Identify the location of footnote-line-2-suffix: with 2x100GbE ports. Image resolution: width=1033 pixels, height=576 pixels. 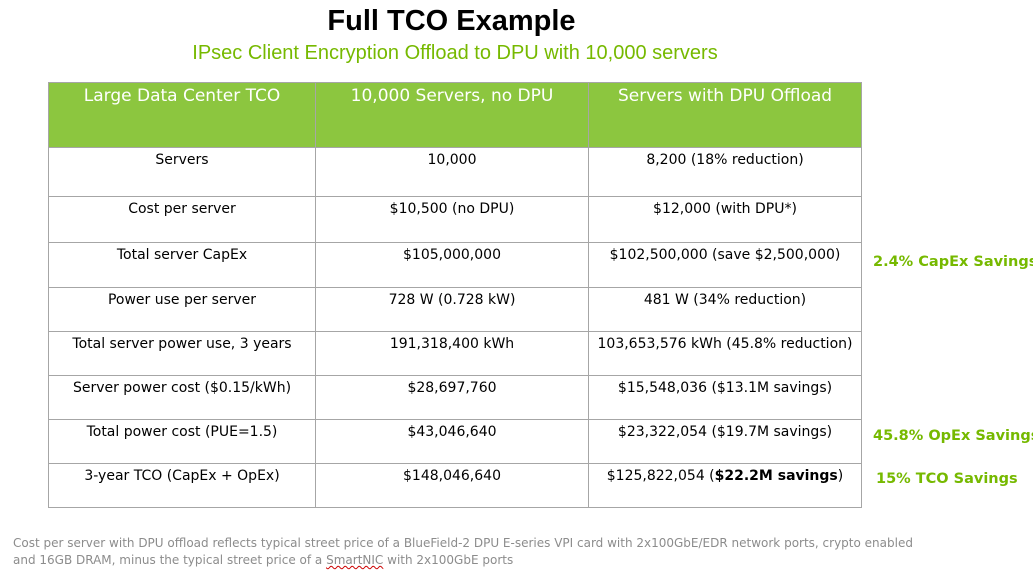
(448, 560).